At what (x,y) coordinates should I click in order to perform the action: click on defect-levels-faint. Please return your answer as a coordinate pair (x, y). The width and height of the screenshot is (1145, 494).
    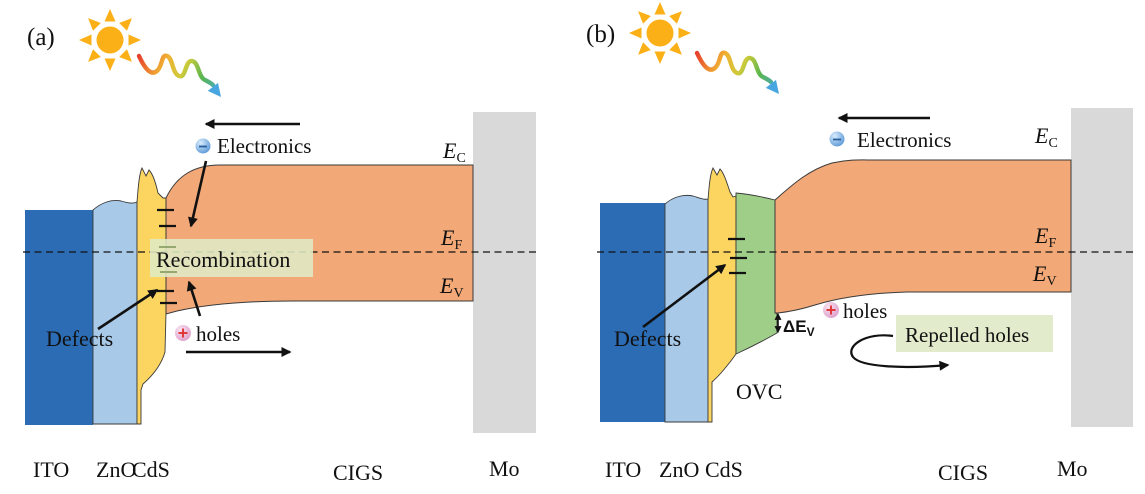
    Looking at the image, I should click on (168, 259).